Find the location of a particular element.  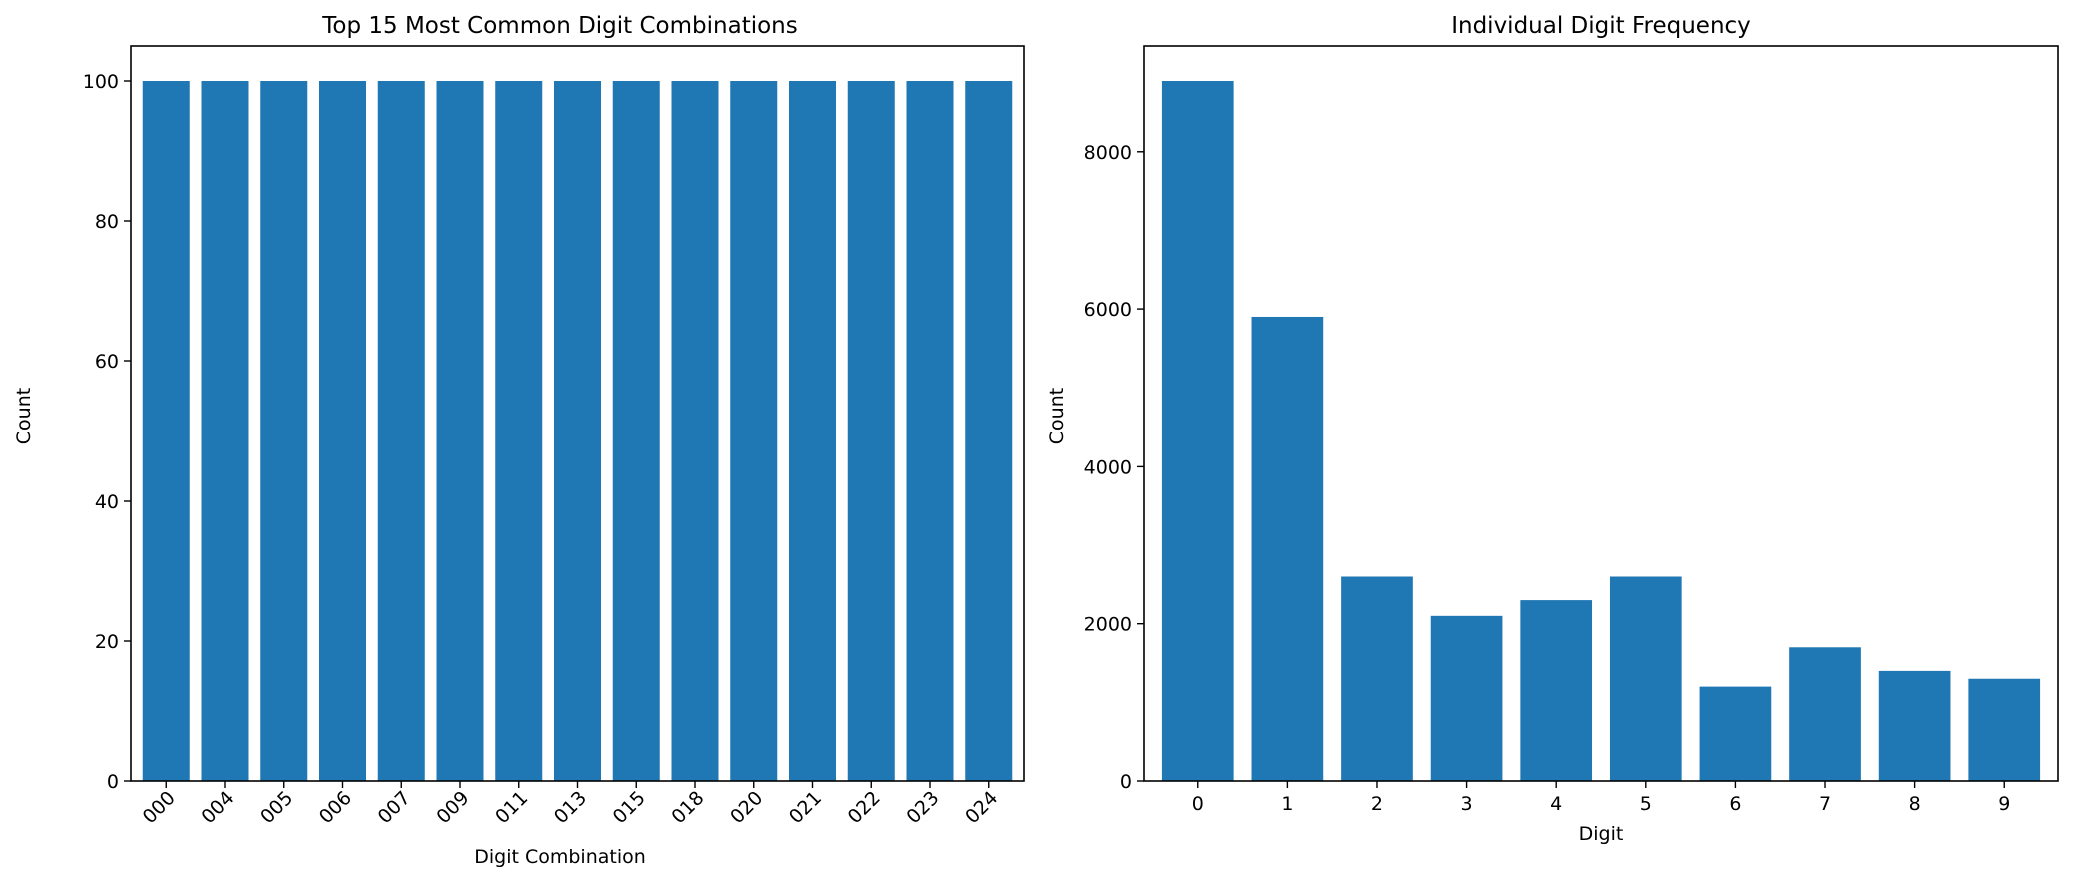

y-tick-label: 40 is located at coordinates (107, 502).